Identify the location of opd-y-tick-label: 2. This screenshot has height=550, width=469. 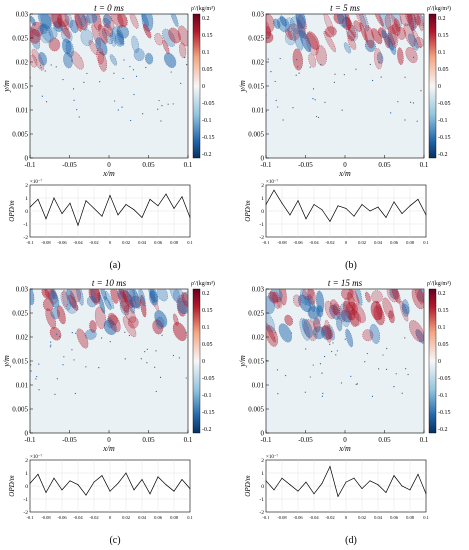
(262, 186).